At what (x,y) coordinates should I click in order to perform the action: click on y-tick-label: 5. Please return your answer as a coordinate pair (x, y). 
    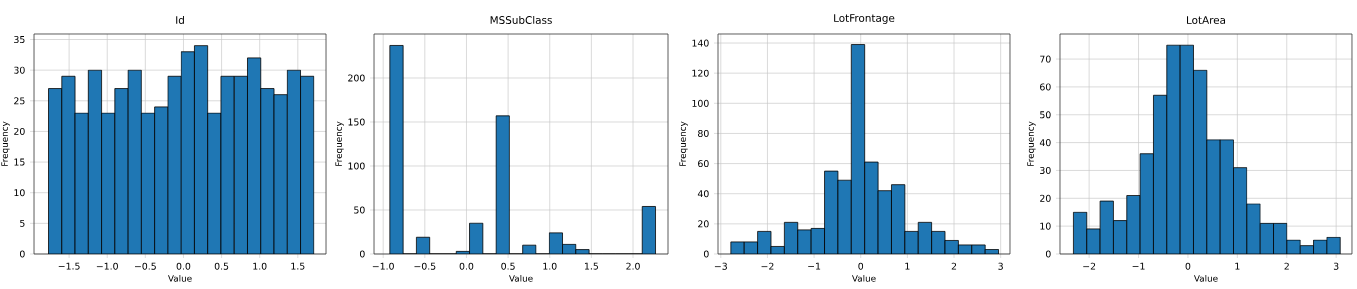
    Looking at the image, I should click on (22, 223).